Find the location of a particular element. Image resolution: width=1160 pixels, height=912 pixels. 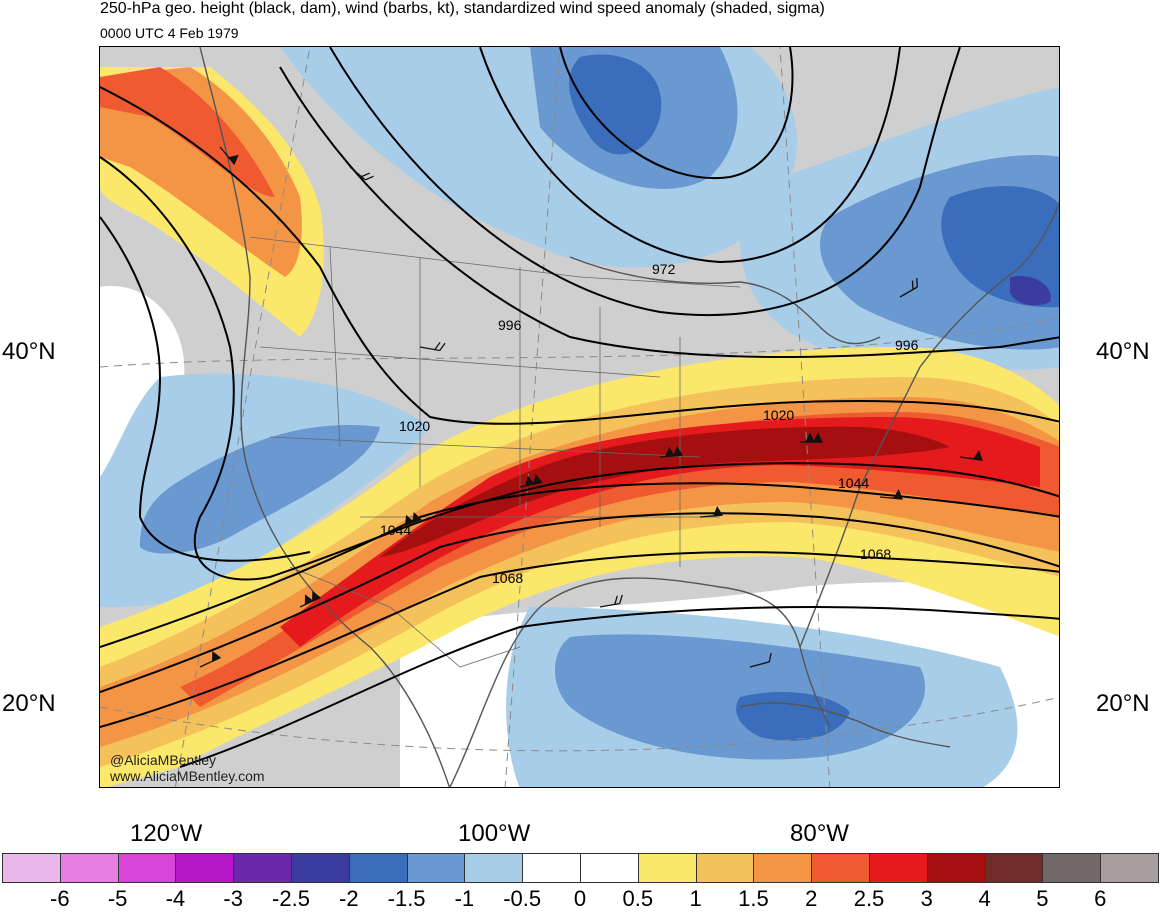

colorbar is located at coordinates (580, 868).